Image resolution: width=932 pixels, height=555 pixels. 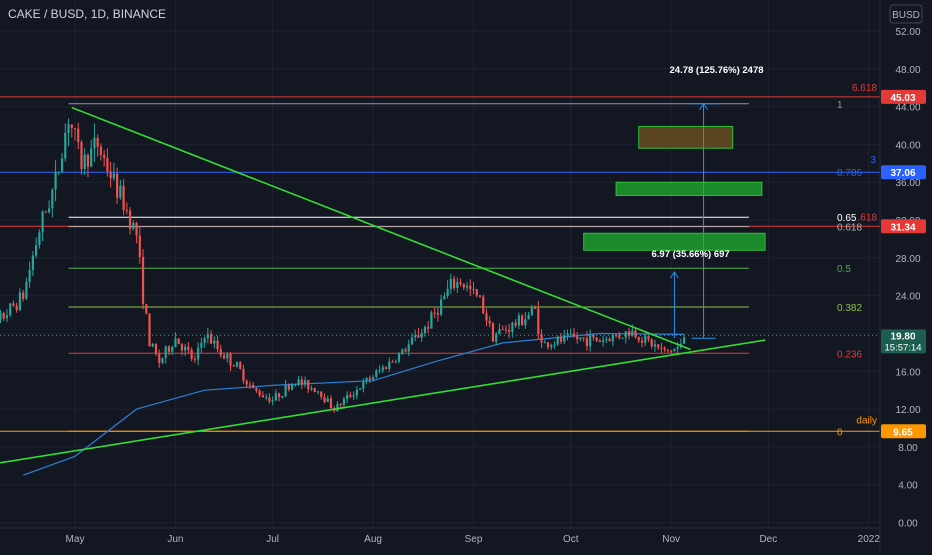 I want to click on currency-button-label: BUSD, so click(x=906, y=15).